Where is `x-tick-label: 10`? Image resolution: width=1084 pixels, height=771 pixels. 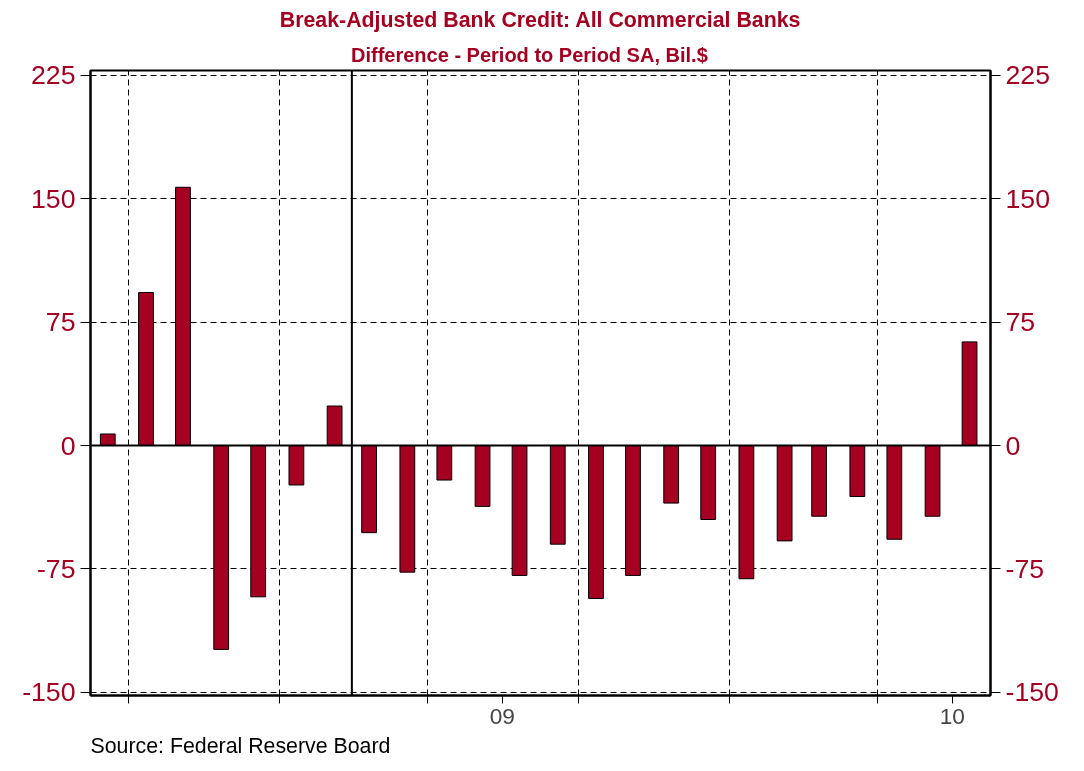
x-tick-label: 10 is located at coordinates (952, 715).